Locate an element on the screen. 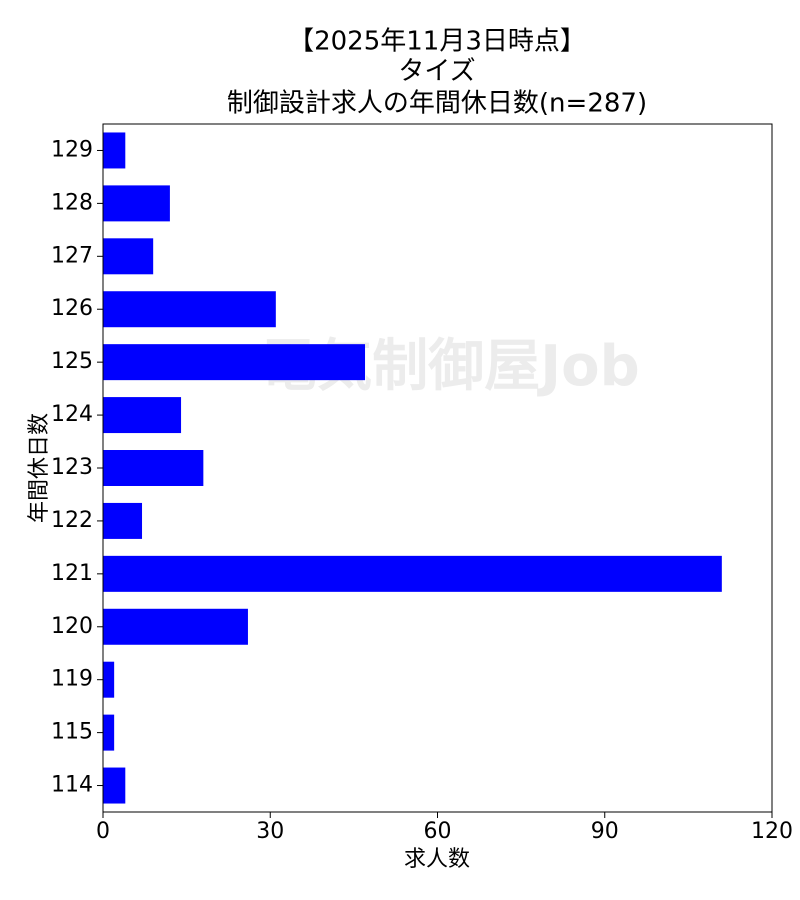 This screenshot has width=800, height=900. x-tick-label: 90 is located at coordinates (605, 831).